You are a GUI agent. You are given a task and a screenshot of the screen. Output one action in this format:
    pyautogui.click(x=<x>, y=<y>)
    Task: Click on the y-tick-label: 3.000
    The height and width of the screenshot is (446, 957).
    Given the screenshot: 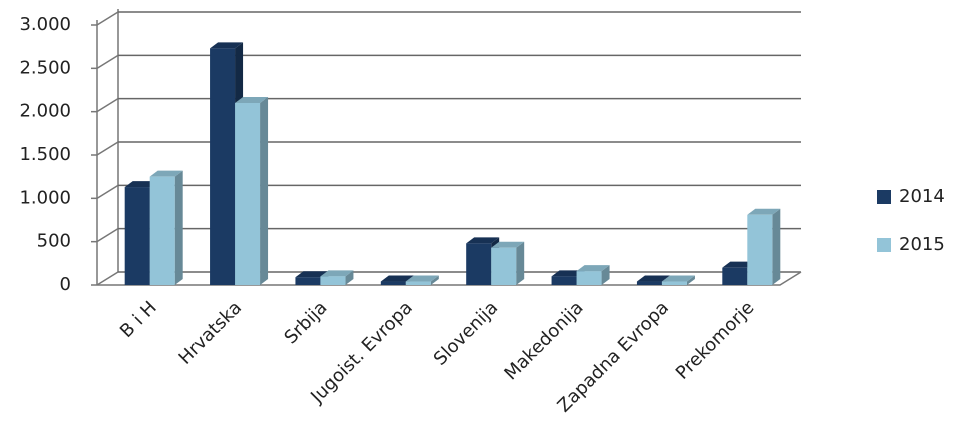 What is the action you would take?
    pyautogui.click(x=45, y=24)
    